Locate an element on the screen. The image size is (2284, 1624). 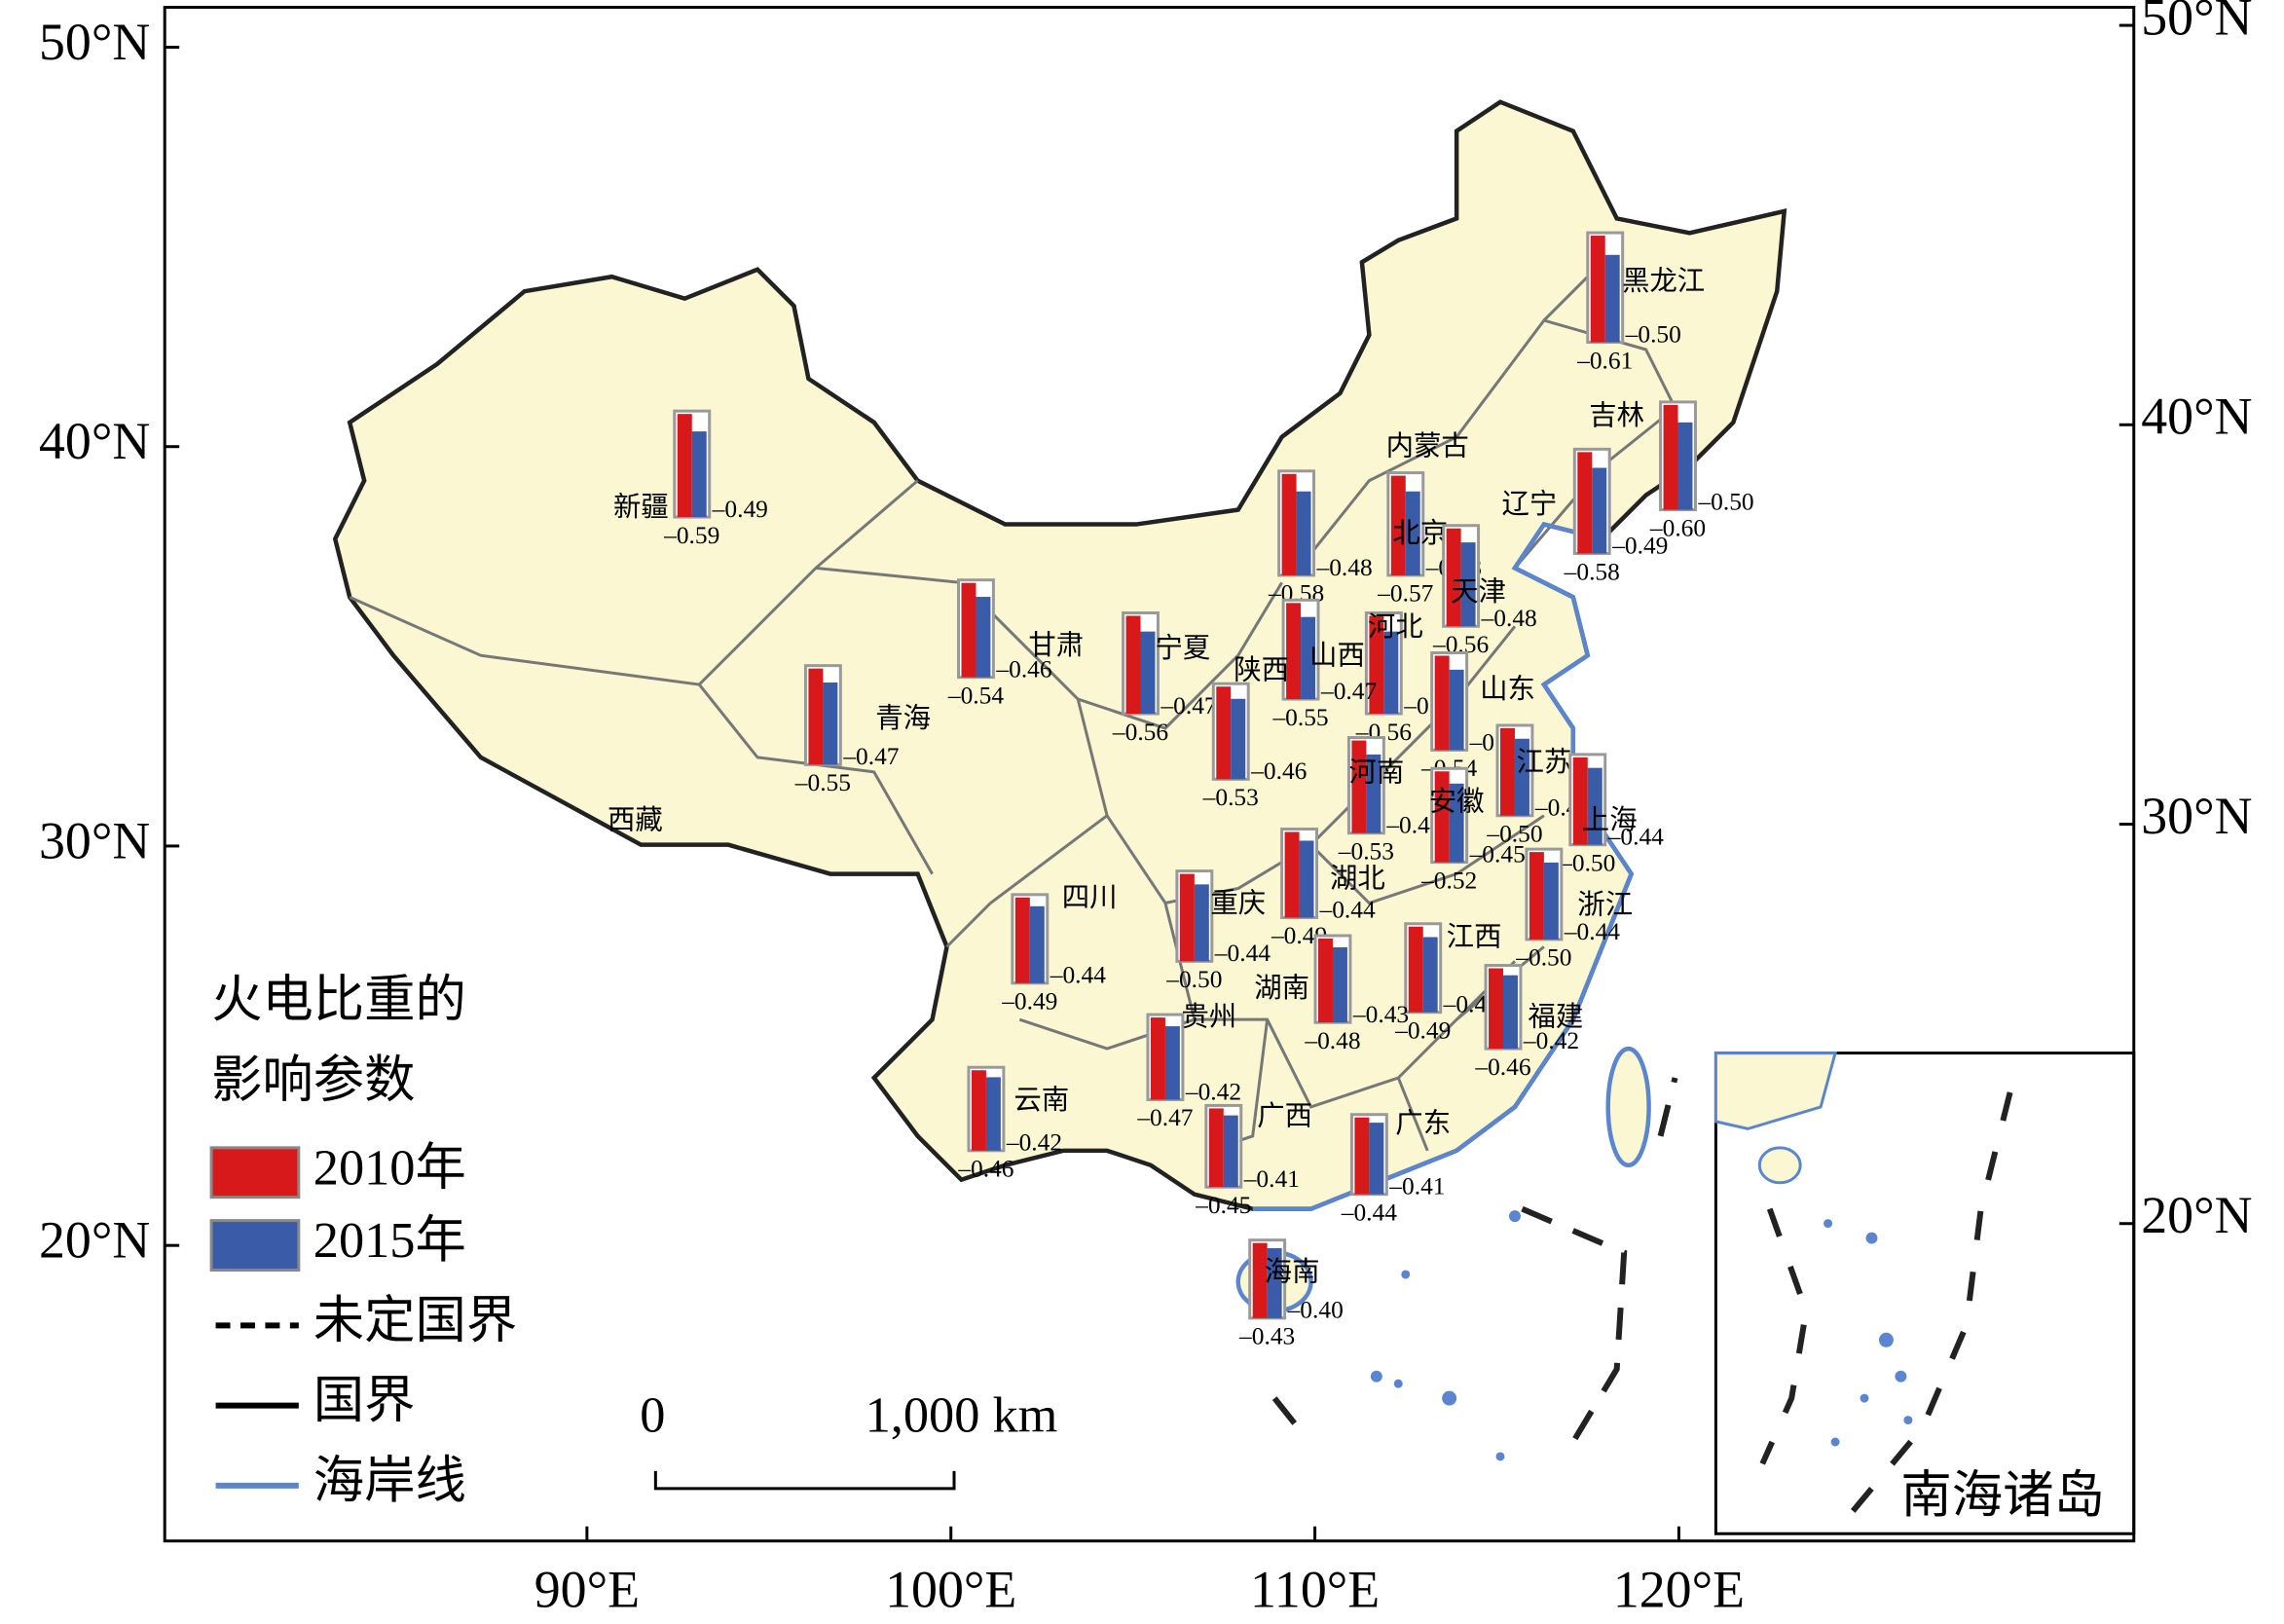
scale-label: 0 is located at coordinates (652, 1415).